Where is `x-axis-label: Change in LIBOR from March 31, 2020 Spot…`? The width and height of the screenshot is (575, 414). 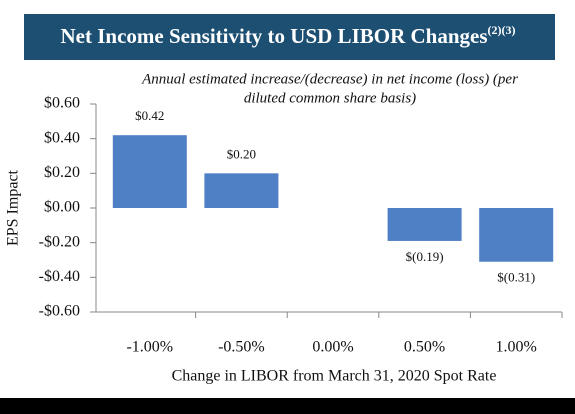
x-axis-label: Change in LIBOR from March 31, 2020 Spot… is located at coordinates (334, 376).